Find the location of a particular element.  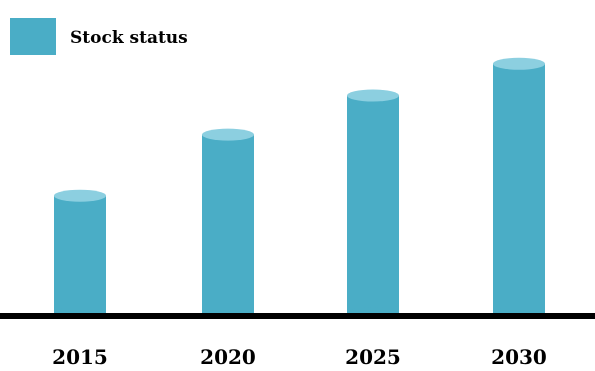

x-tick-label-2015: 2015 is located at coordinates (80, 356).